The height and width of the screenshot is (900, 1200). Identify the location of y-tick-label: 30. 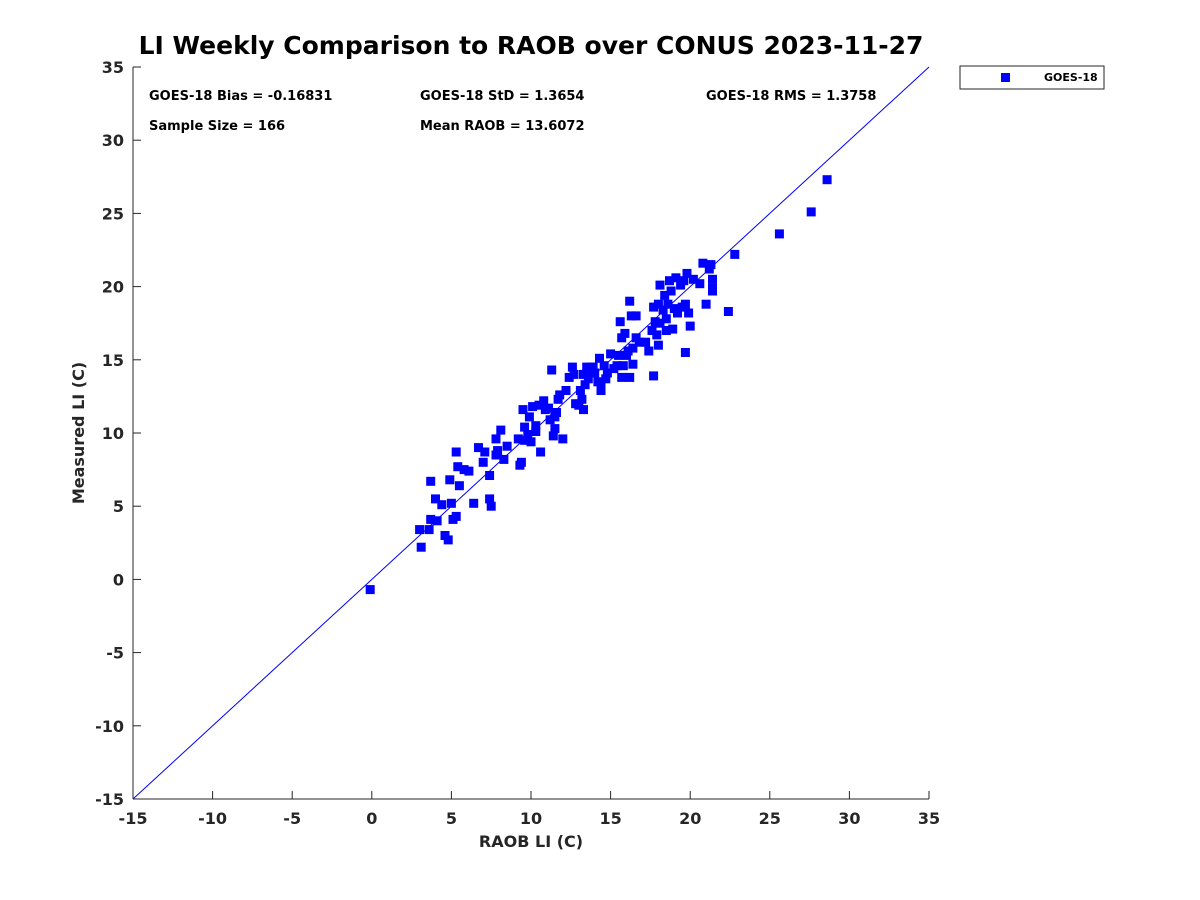
(113, 140).